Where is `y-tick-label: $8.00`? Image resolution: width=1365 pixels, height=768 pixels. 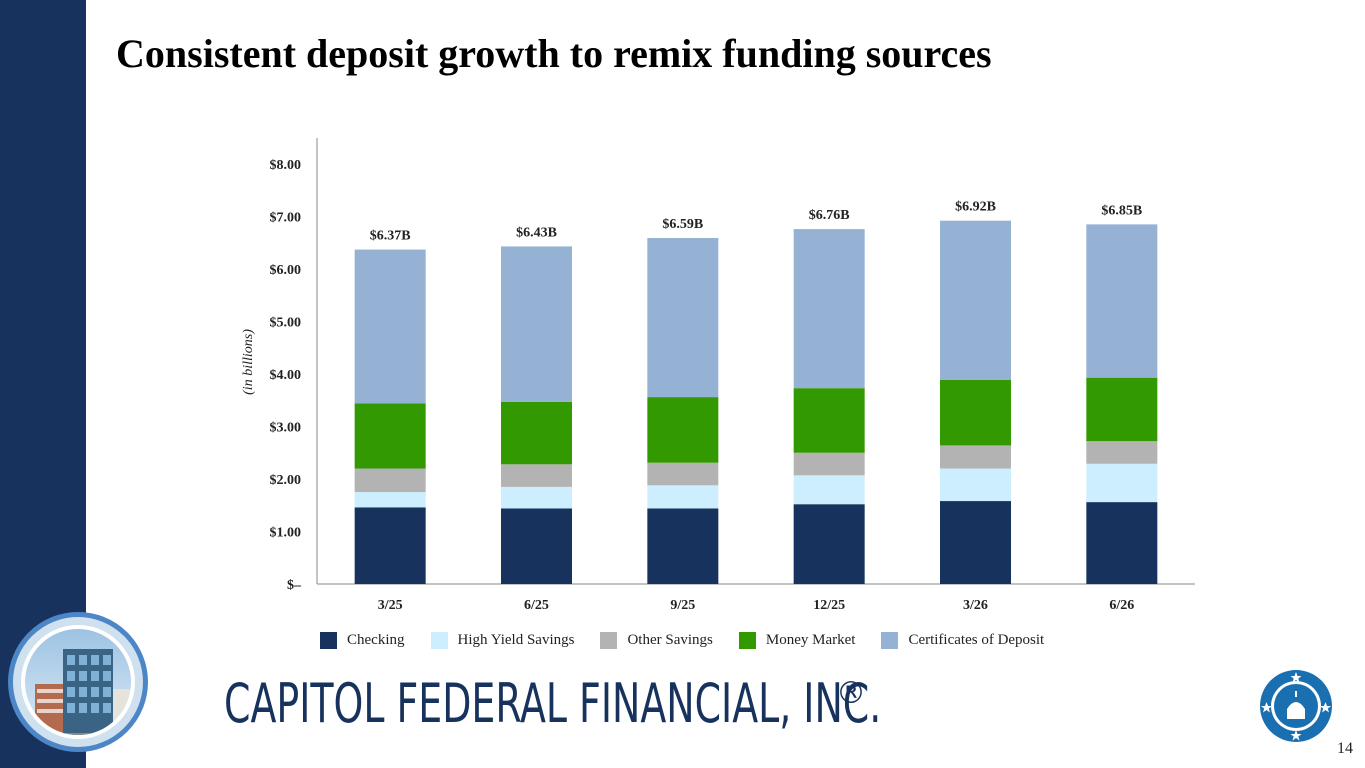 y-tick-label: $8.00 is located at coordinates (286, 165).